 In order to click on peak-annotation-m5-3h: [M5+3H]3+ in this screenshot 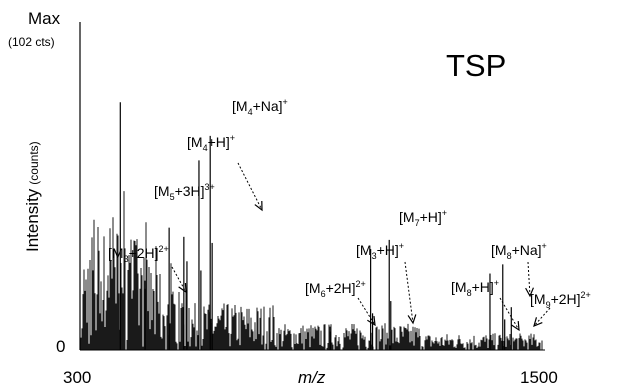, I will do `click(184, 192)`.